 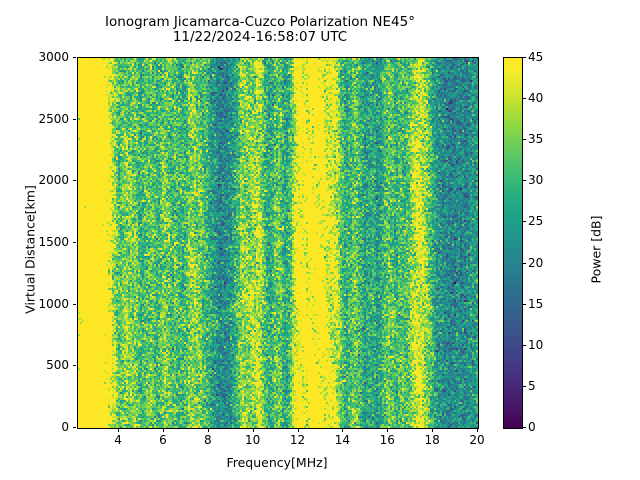 I want to click on x-tick-label: 20, so click(x=477, y=440).